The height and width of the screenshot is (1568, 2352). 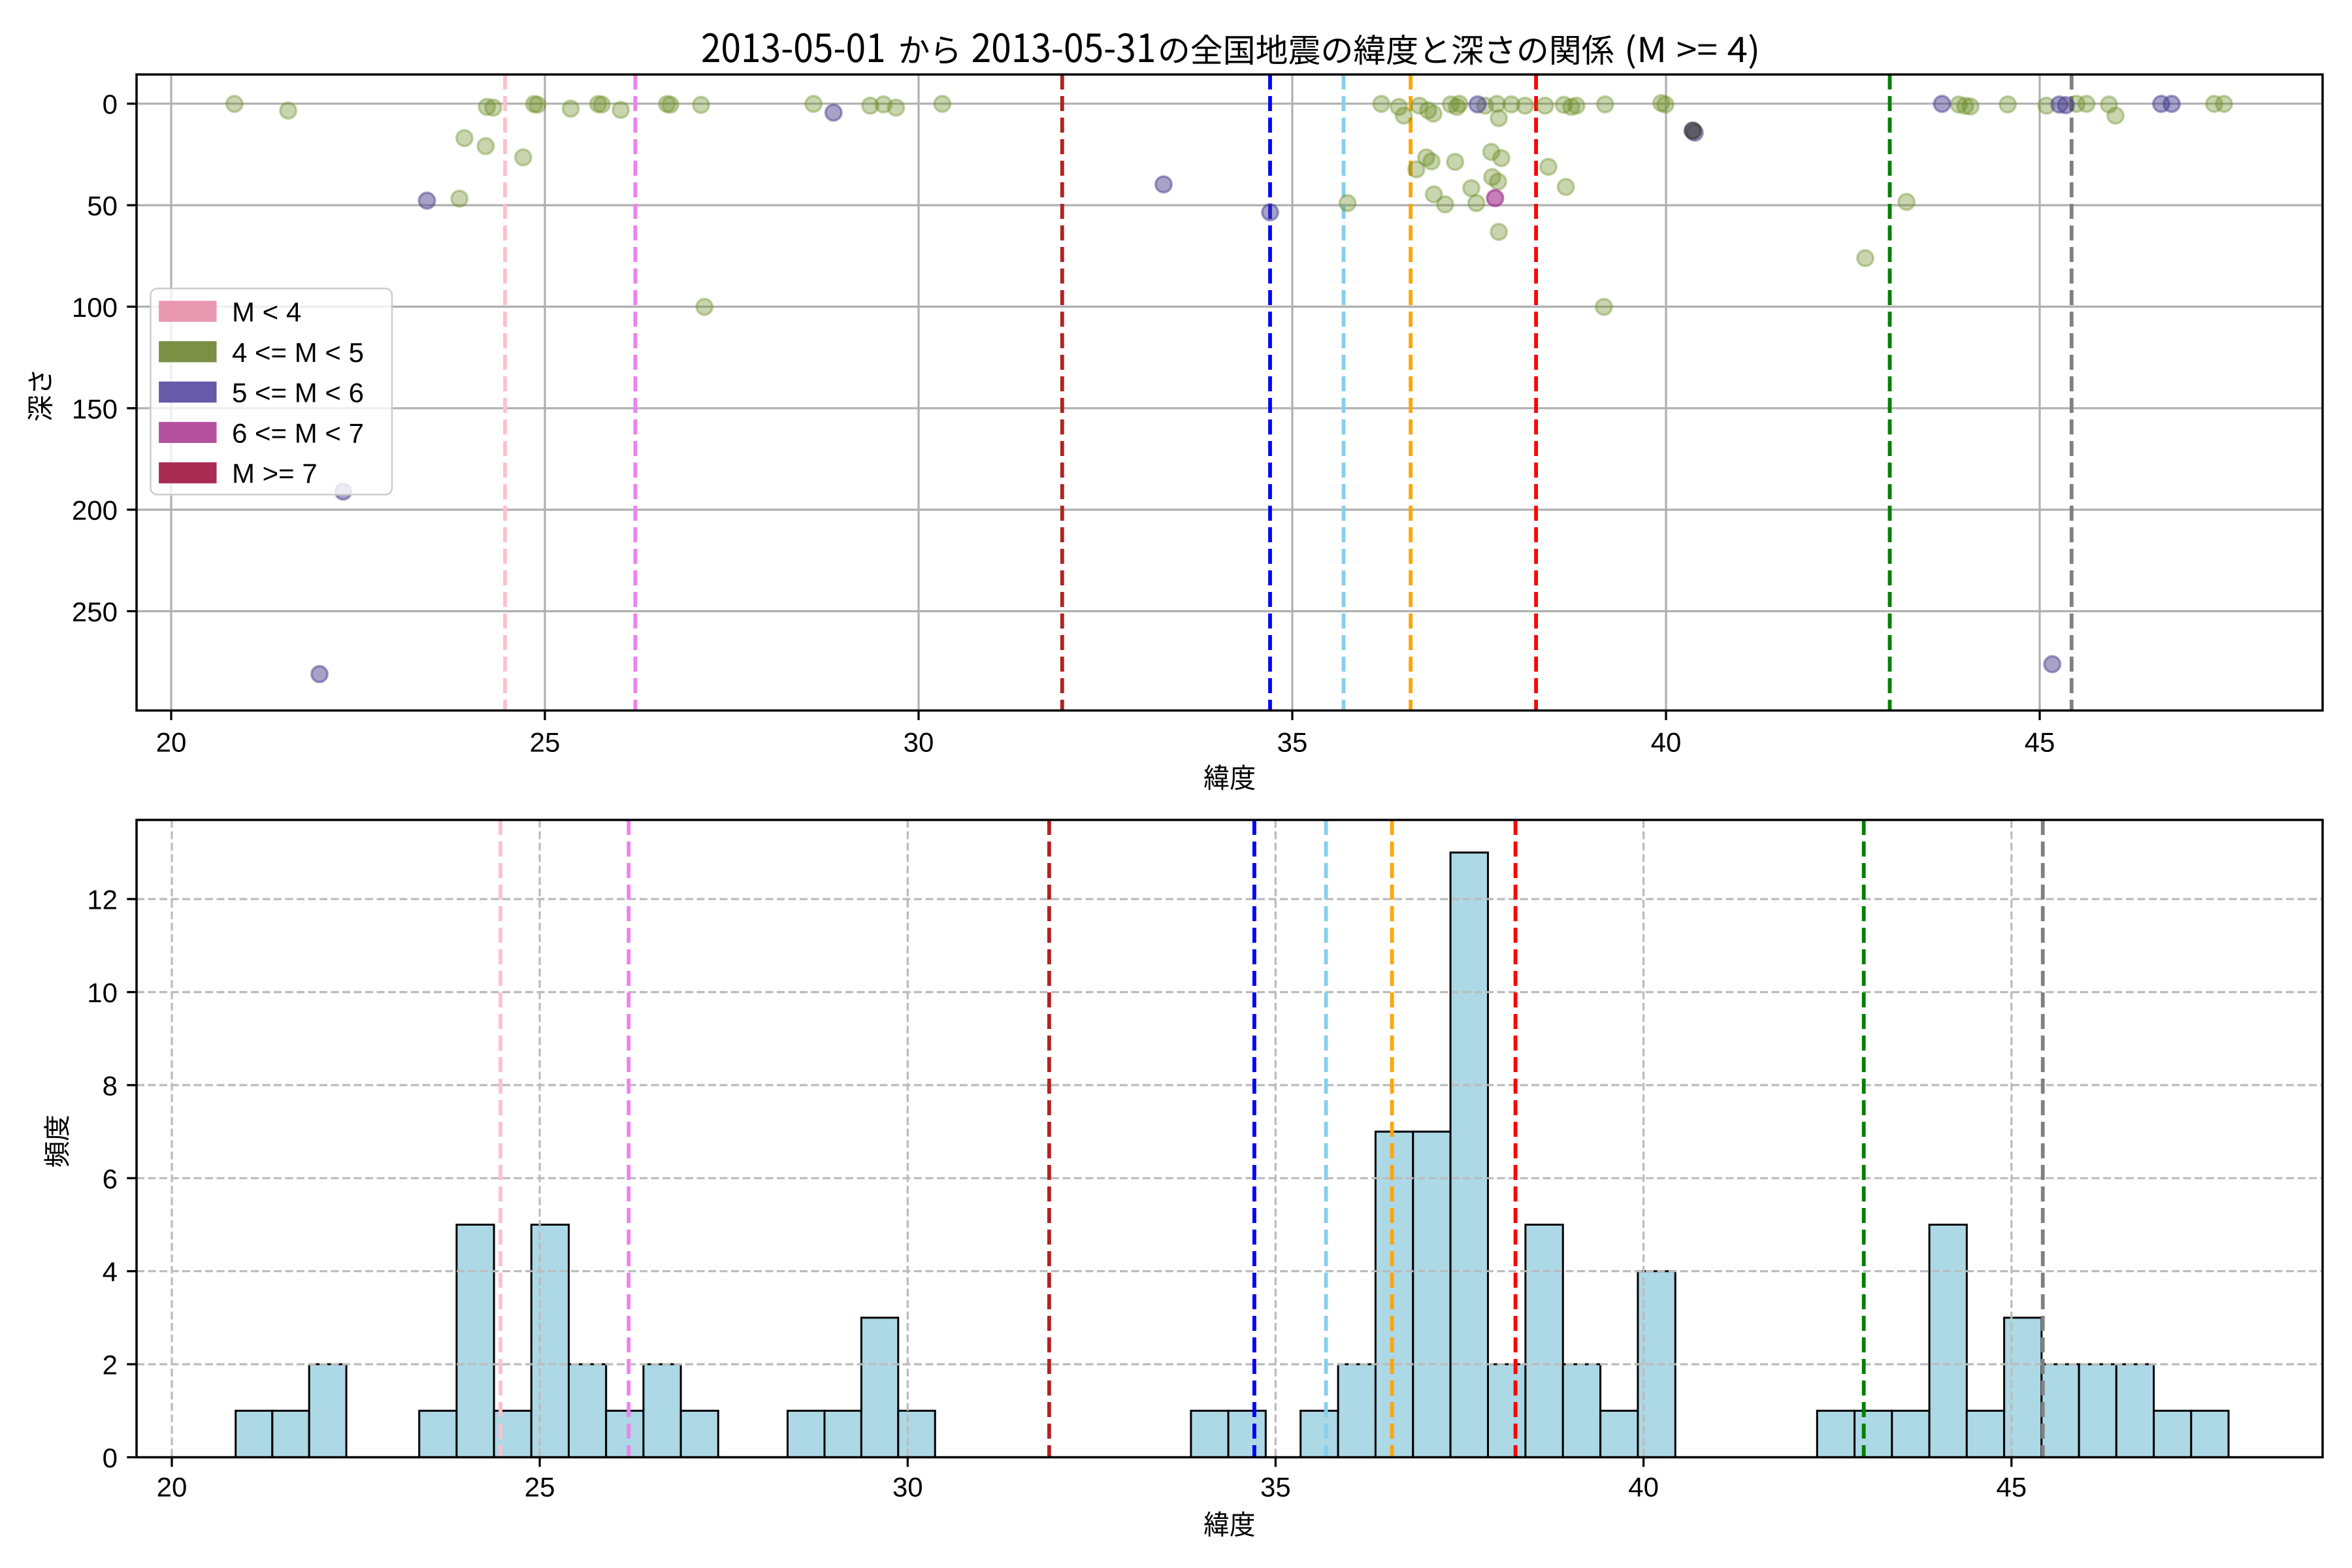 I want to click on svg-text: 8, so click(x=110, y=1085).